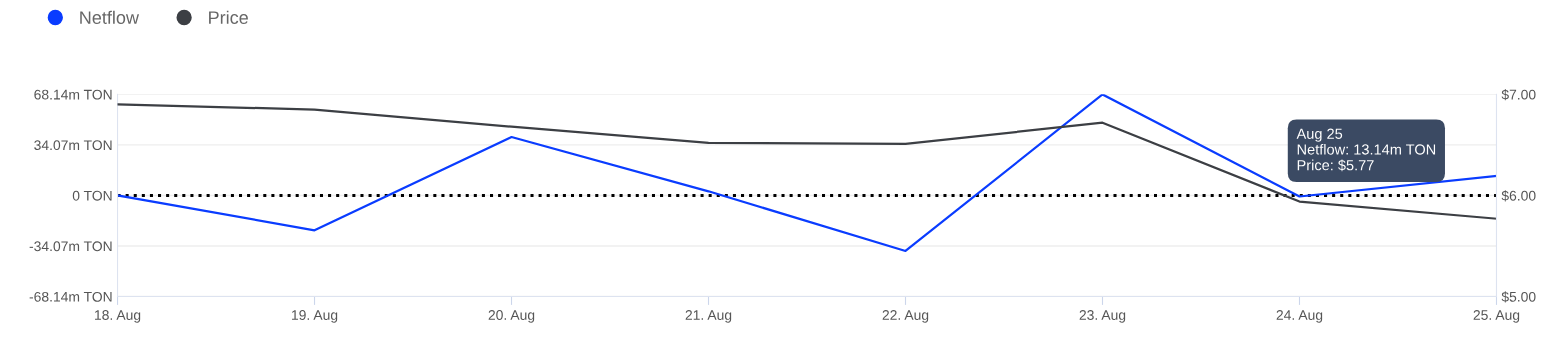  What do you see at coordinates (905, 316) in the screenshot?
I see `x-tick-label: 22. Aug` at bounding box center [905, 316].